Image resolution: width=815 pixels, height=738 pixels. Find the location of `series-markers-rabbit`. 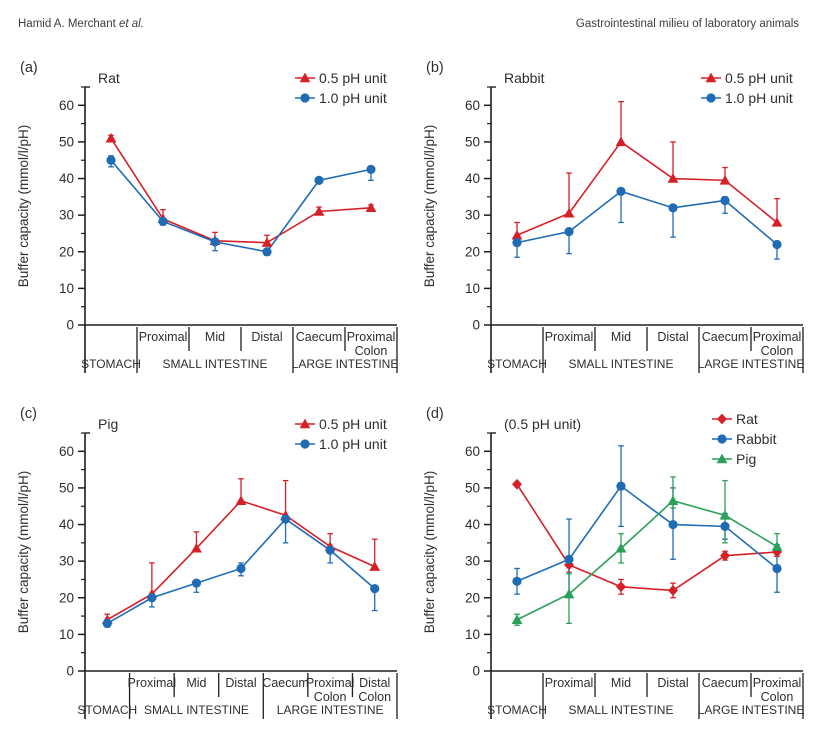

series-markers-rabbit is located at coordinates (647, 533).